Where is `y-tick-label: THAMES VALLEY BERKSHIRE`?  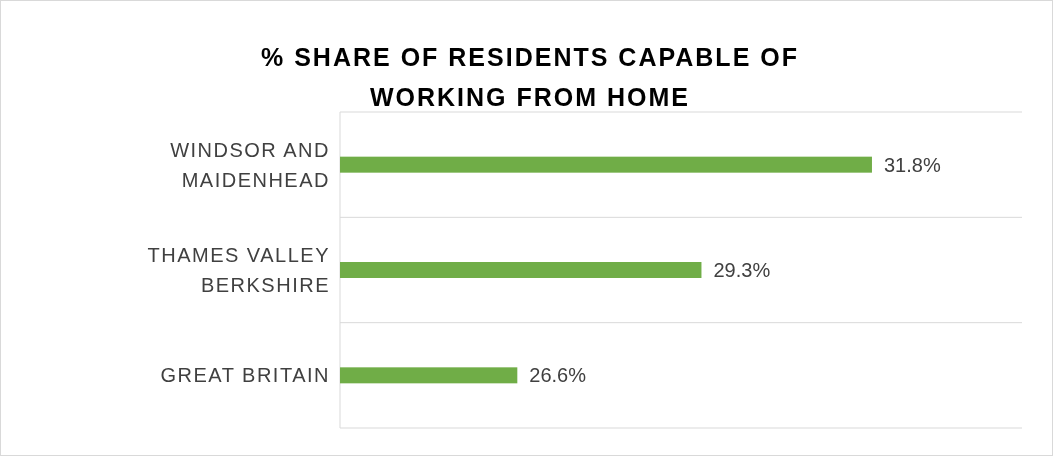
y-tick-label: THAMES VALLEY BERKSHIRE is located at coordinates (238, 270).